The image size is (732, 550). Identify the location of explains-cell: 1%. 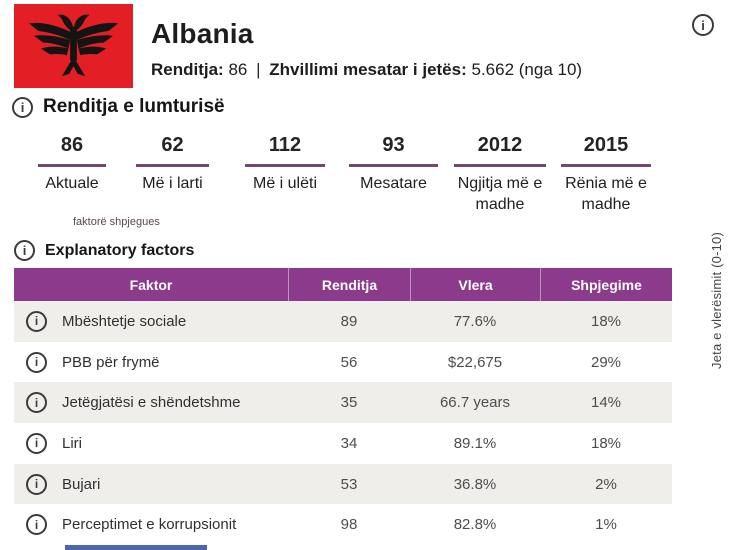
(606, 525).